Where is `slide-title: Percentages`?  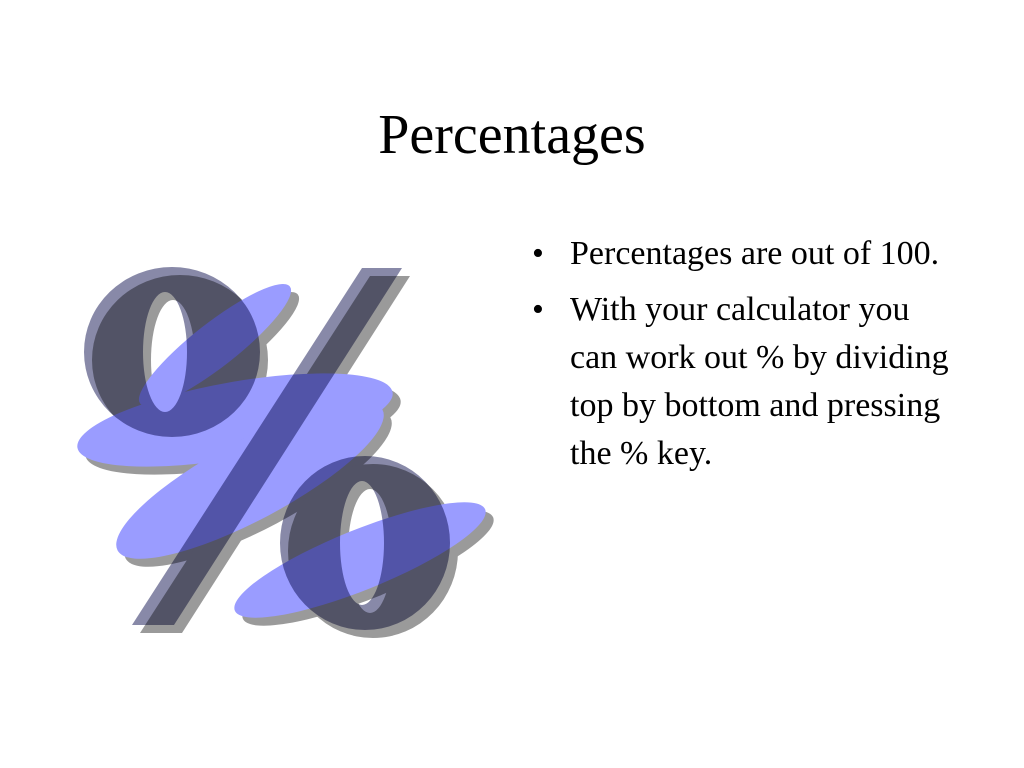
slide-title: Percentages is located at coordinates (512, 135).